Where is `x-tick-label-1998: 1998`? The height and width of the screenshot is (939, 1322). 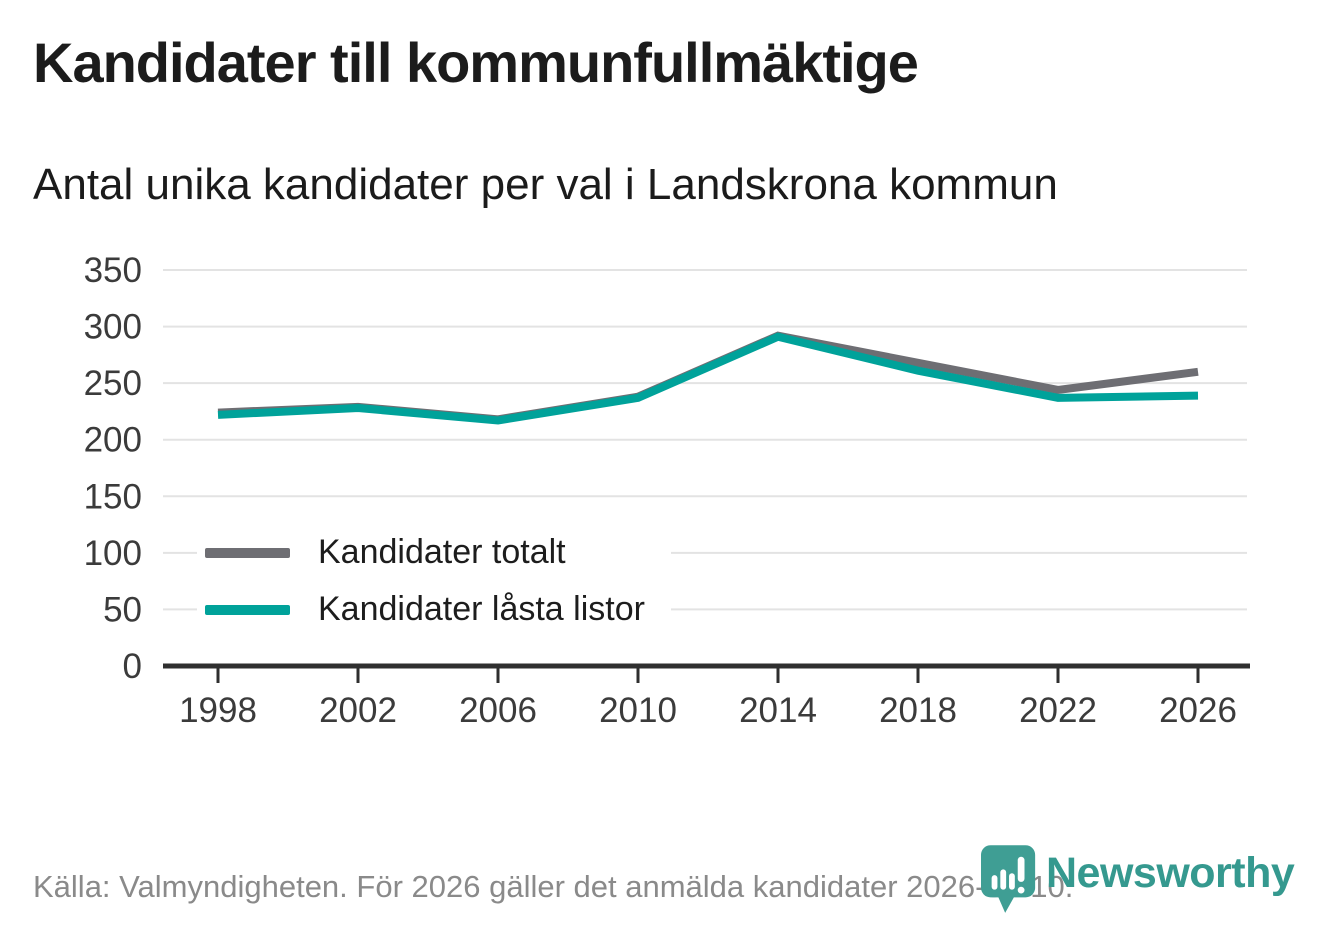
x-tick-label-1998: 1998 is located at coordinates (218, 710).